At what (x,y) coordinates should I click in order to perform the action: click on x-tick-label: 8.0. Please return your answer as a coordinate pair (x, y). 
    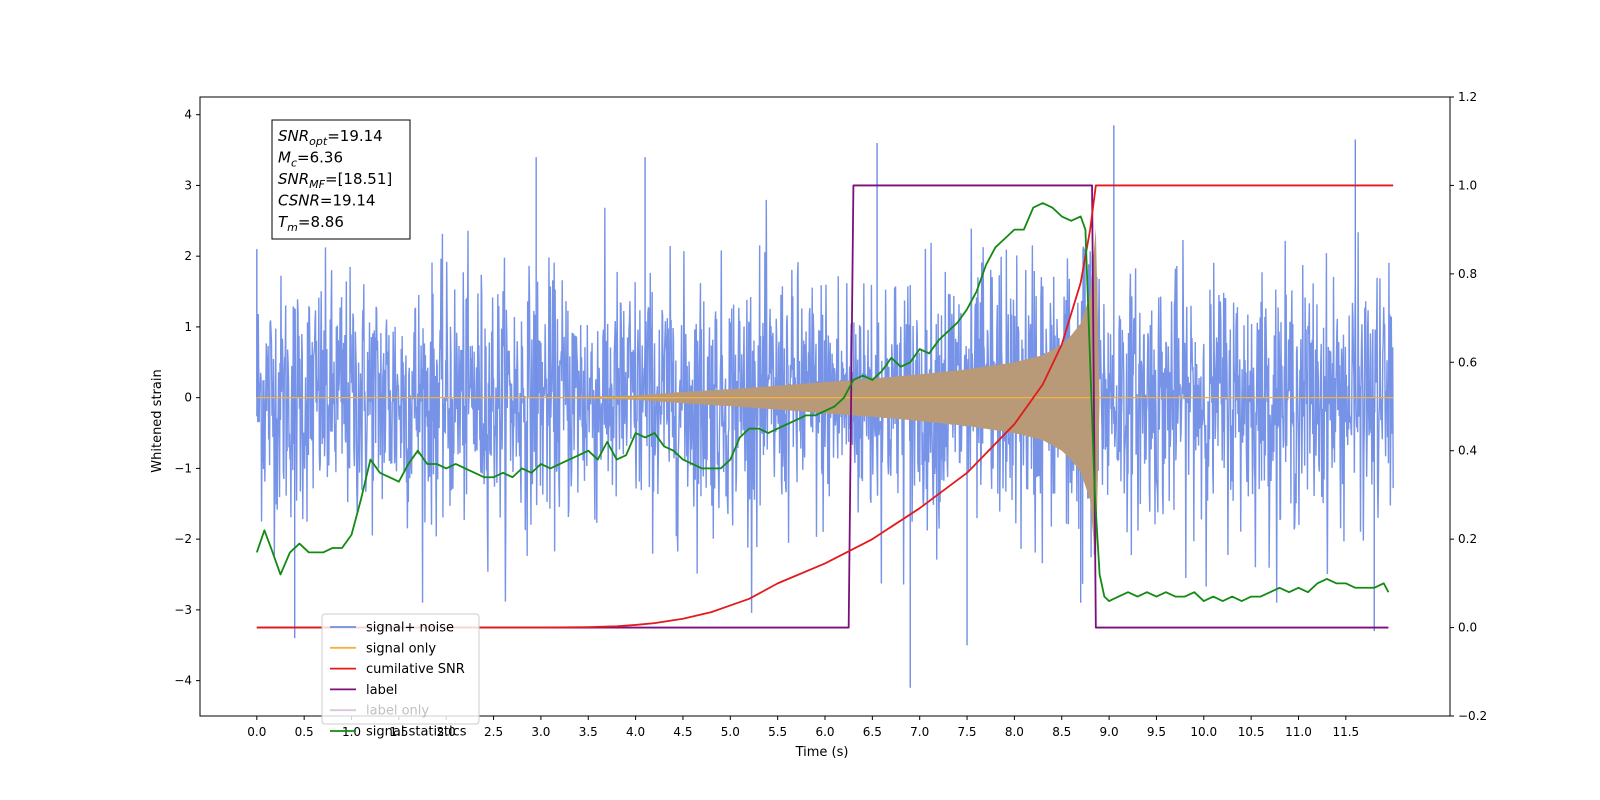
    Looking at the image, I should click on (1014, 732).